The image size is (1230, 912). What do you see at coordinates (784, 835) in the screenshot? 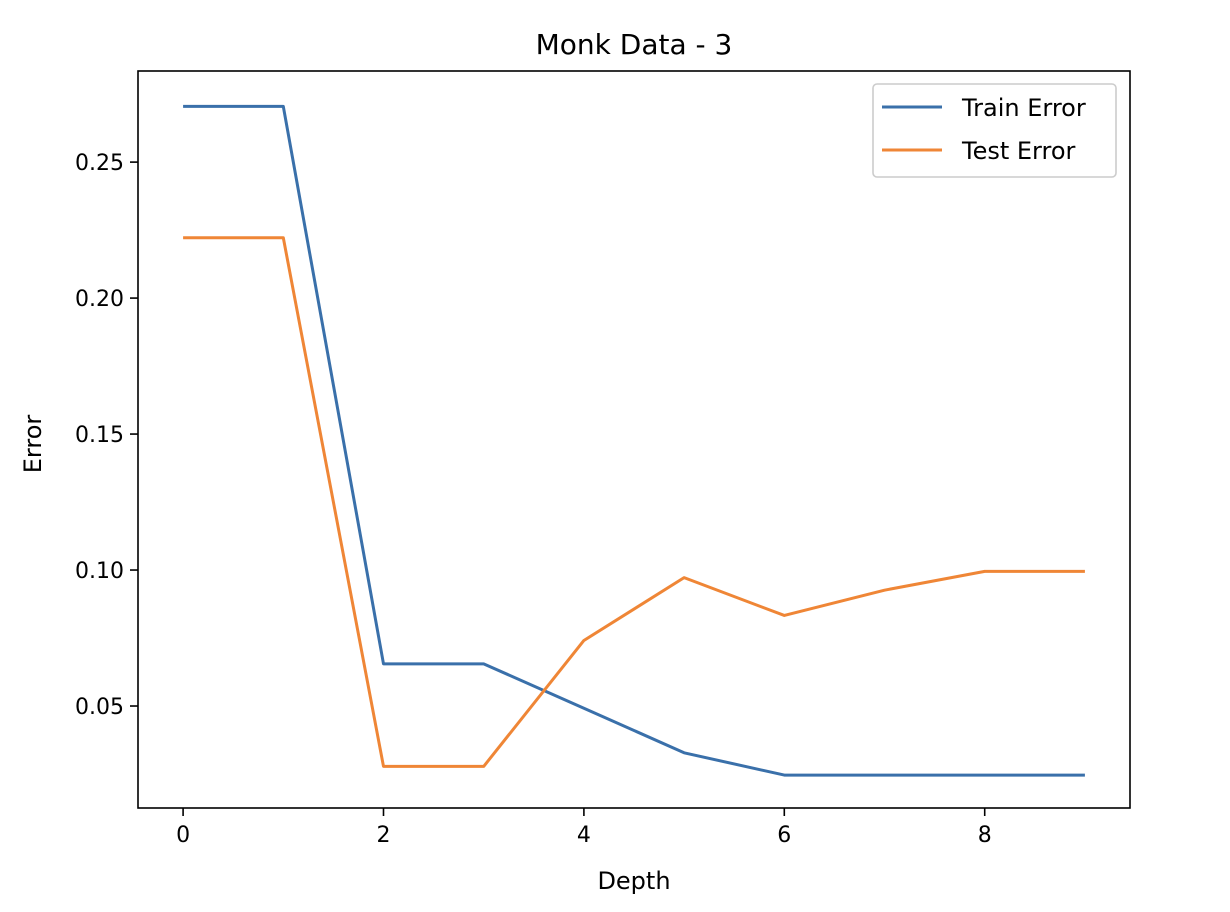
I see `x-tick-label: 6` at bounding box center [784, 835].